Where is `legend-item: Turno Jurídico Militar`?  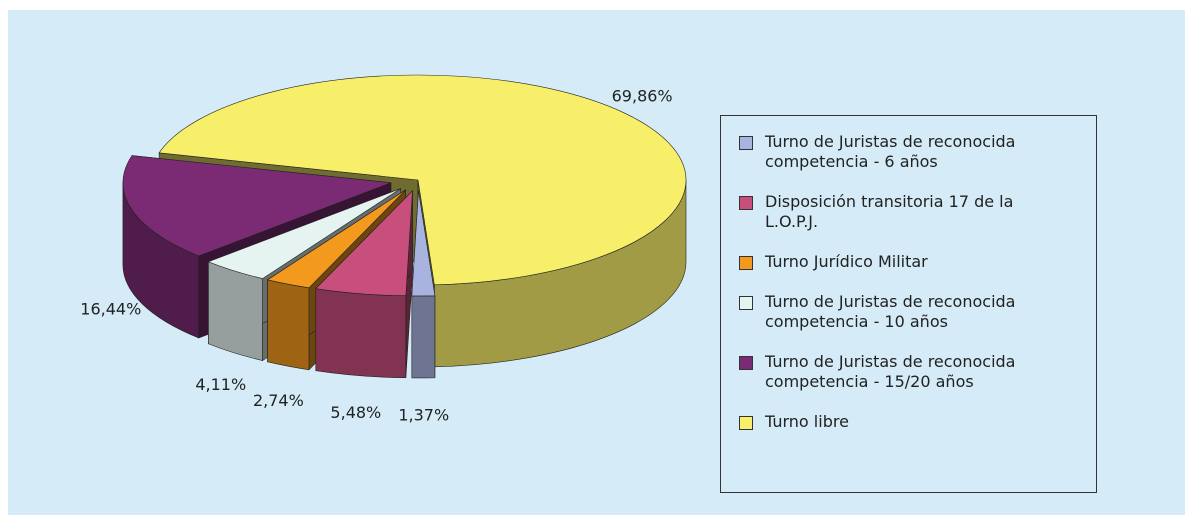
legend-item: Turno Jurídico Militar is located at coordinates (910, 262).